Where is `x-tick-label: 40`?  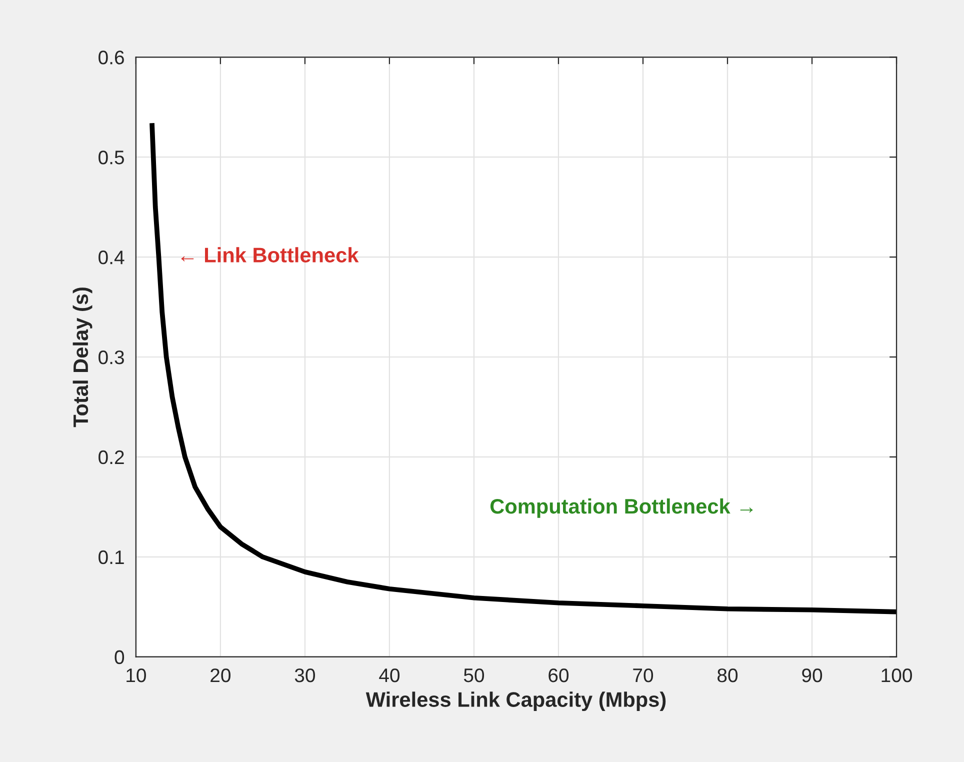 x-tick-label: 40 is located at coordinates (389, 675).